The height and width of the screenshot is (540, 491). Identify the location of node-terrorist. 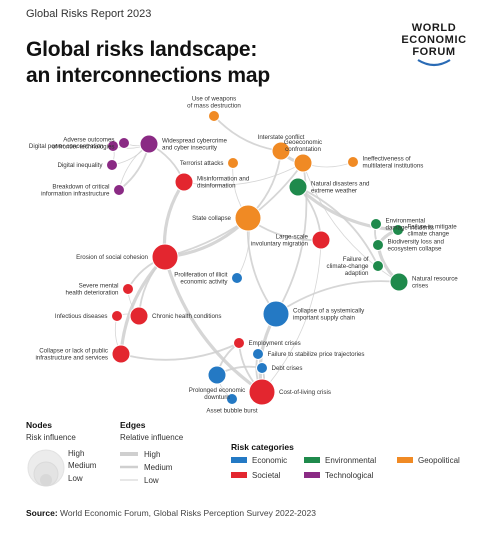
(233, 163).